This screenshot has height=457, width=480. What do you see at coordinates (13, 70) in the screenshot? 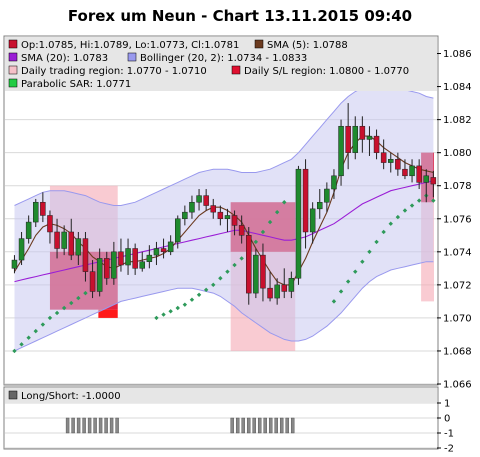
I see `trading-region-swatch-icon` at bounding box center [13, 70].